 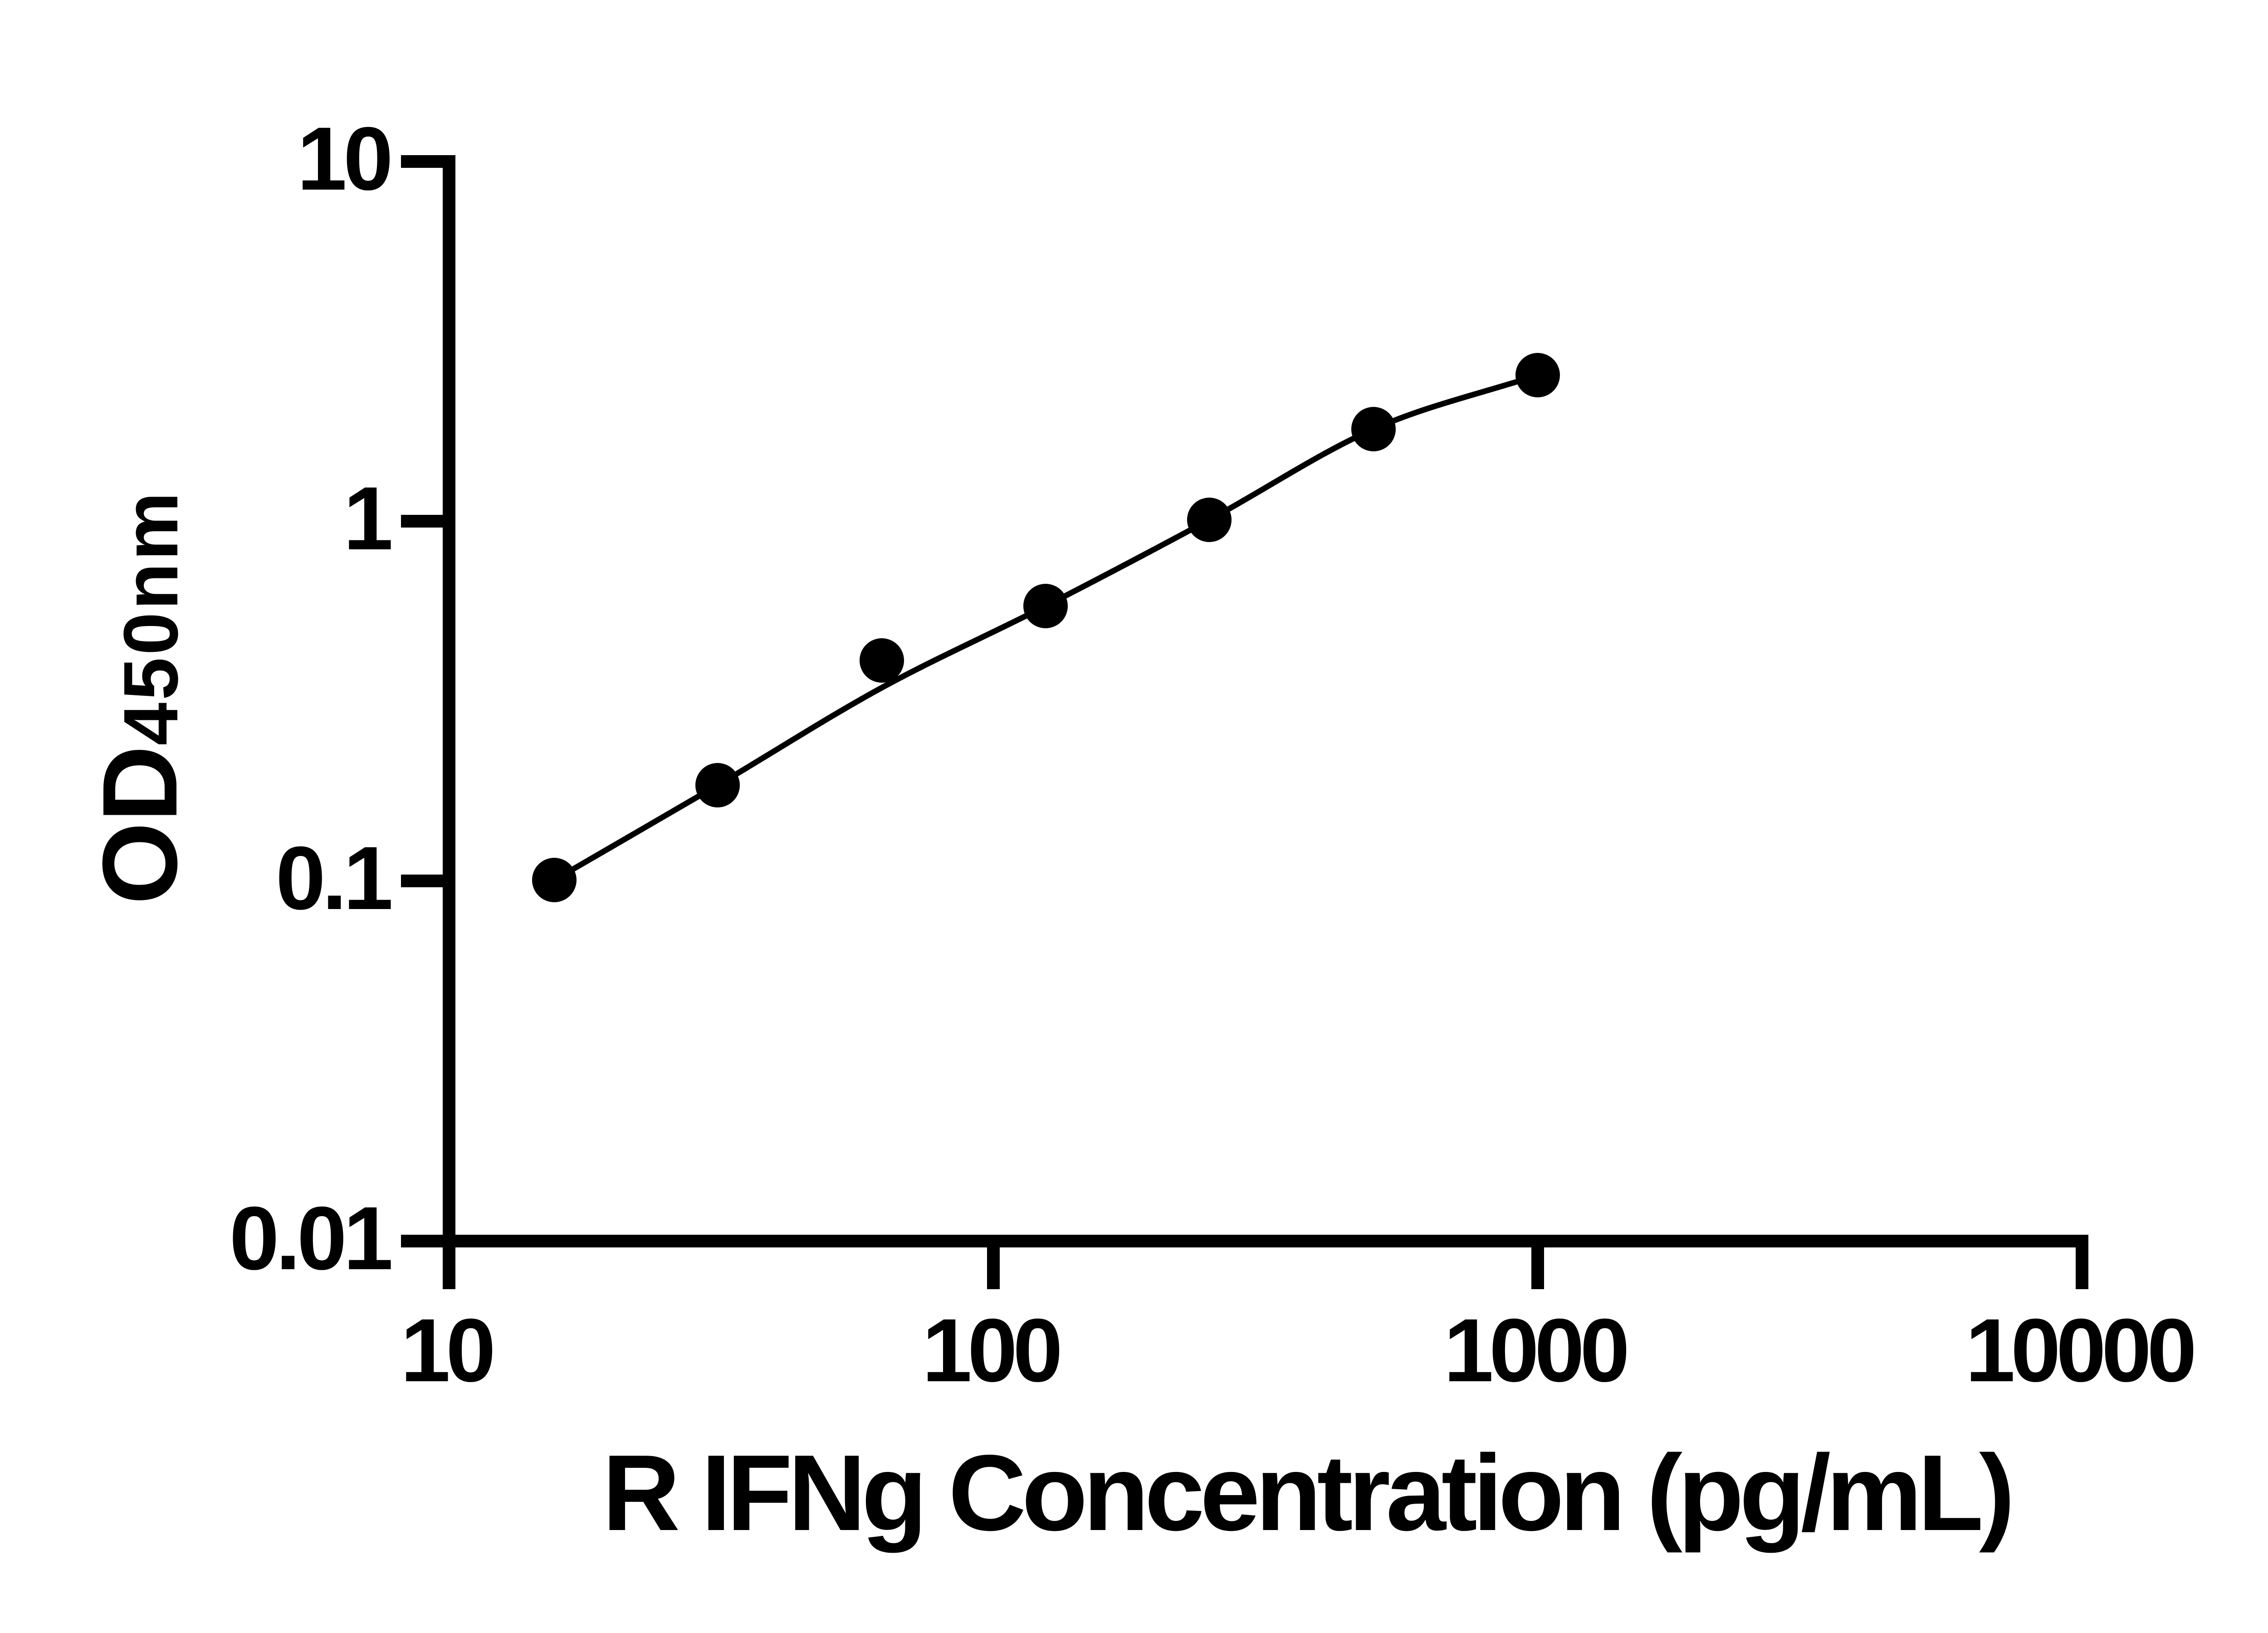 I want to click on svg-text: 0.1, so click(x=333, y=878).